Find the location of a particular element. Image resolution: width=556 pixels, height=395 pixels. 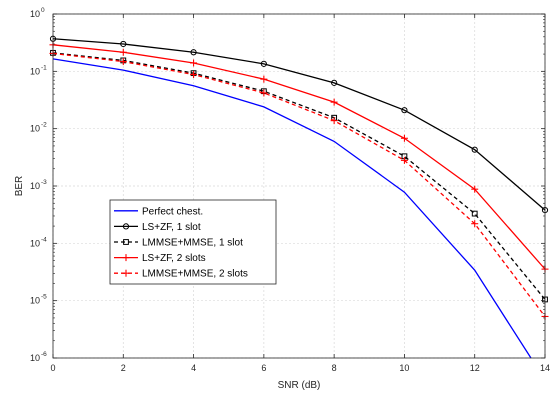

legend-label: LS+ZF, 2 slots is located at coordinates (174, 258).